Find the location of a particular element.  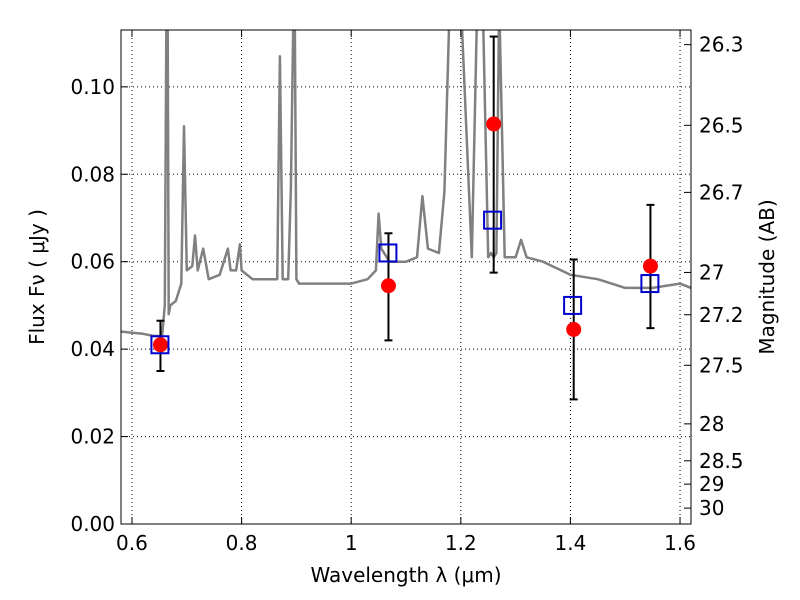

mag-tick-label: 26.3 is located at coordinates (721, 45).